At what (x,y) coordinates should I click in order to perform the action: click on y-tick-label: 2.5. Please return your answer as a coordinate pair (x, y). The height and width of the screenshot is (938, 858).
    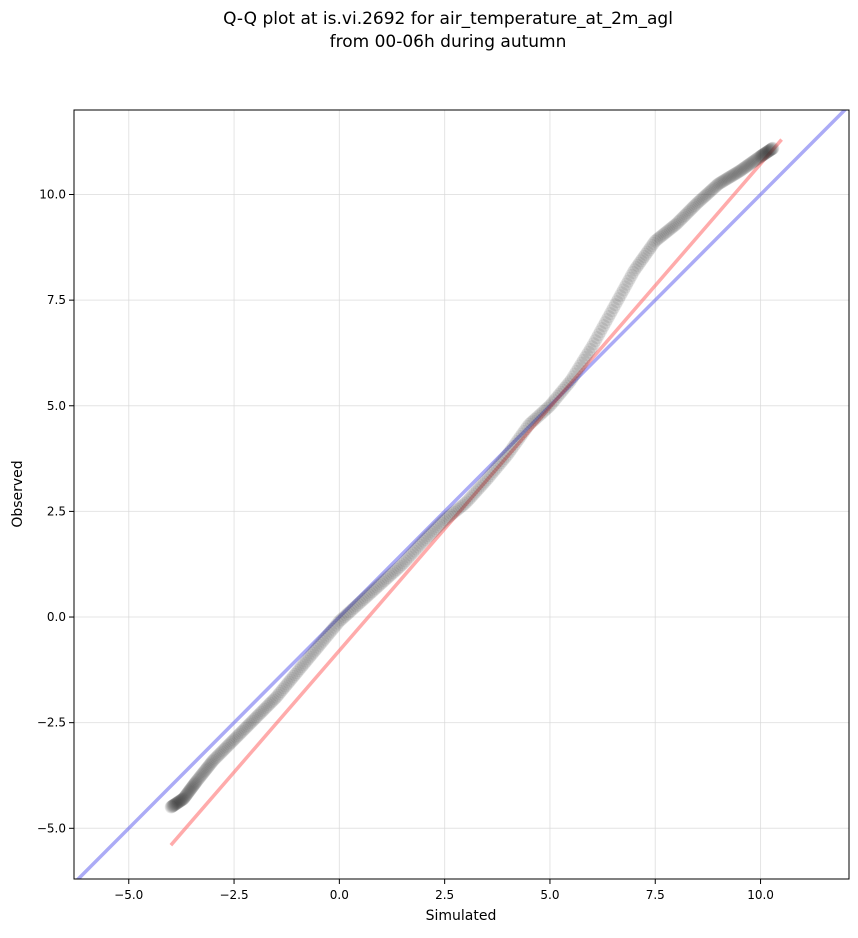
    Looking at the image, I should click on (56, 511).